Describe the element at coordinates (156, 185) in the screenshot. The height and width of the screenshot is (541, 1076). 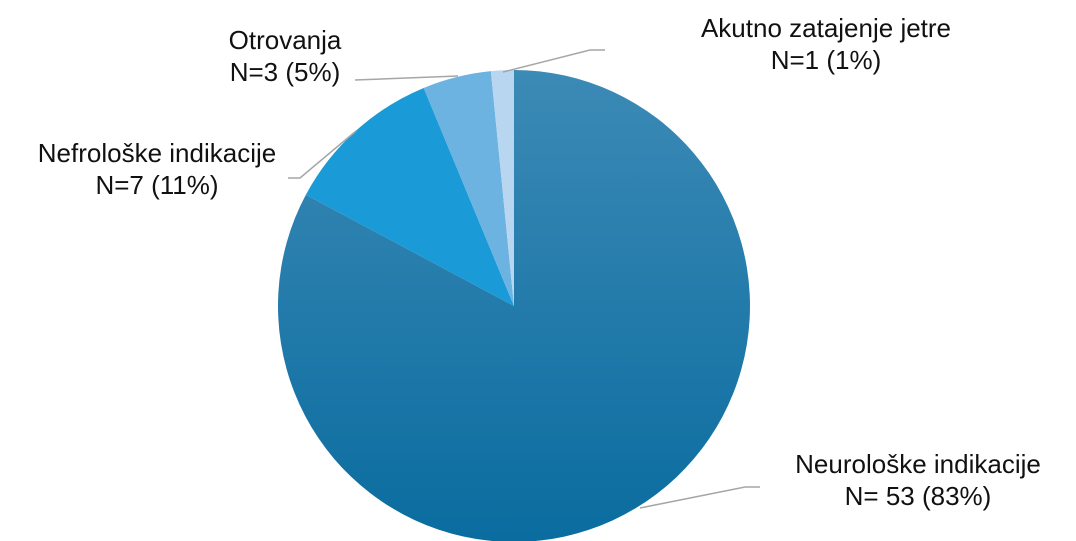
I see `value-label: N=7 (11%)` at that location.